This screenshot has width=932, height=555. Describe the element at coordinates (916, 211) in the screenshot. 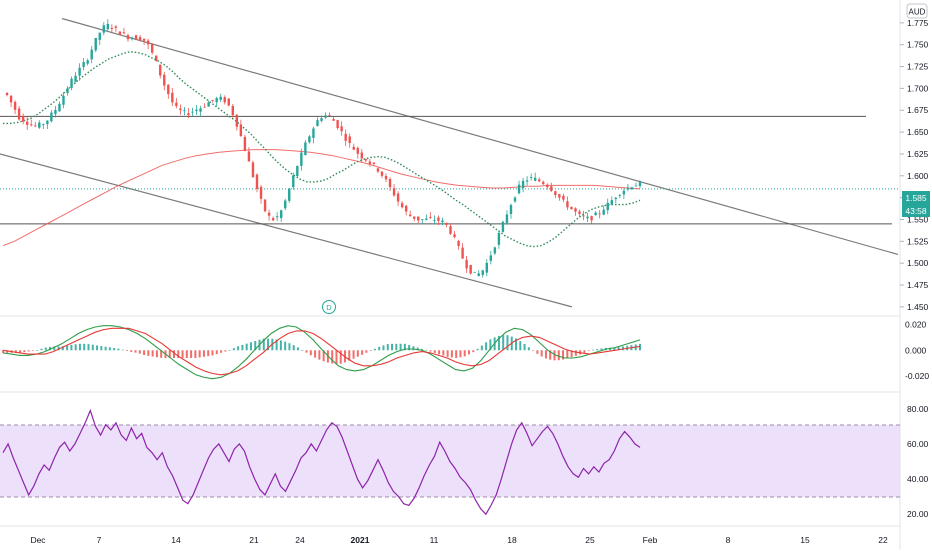

I see `countdown-label: 43:58` at that location.